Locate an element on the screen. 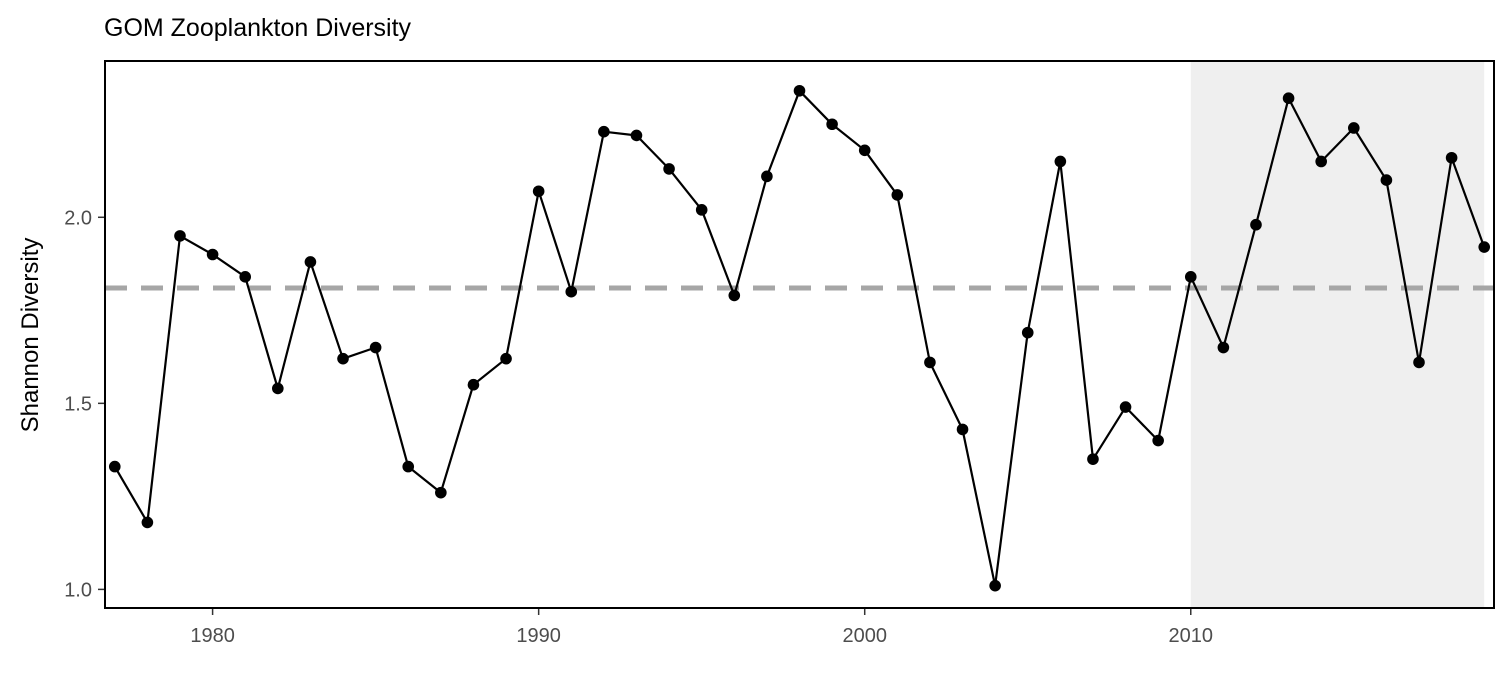 This screenshot has width=1512, height=680. y-axis-label: Shannon Diversity is located at coordinates (30, 335).